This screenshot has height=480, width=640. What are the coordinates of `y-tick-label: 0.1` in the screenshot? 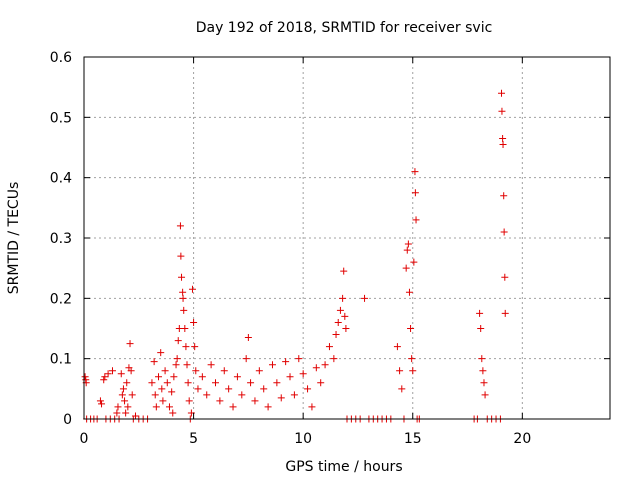 It's located at (61, 360).